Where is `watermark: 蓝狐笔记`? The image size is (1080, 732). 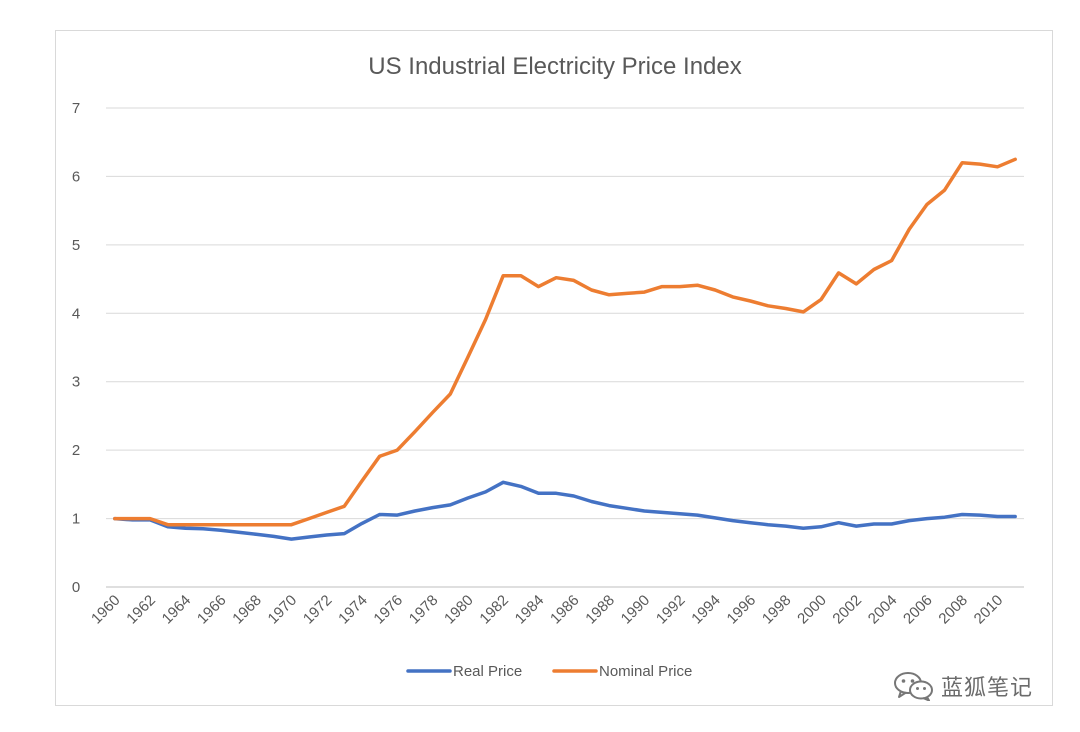
watermark: 蓝狐笔记 is located at coordinates (963, 686).